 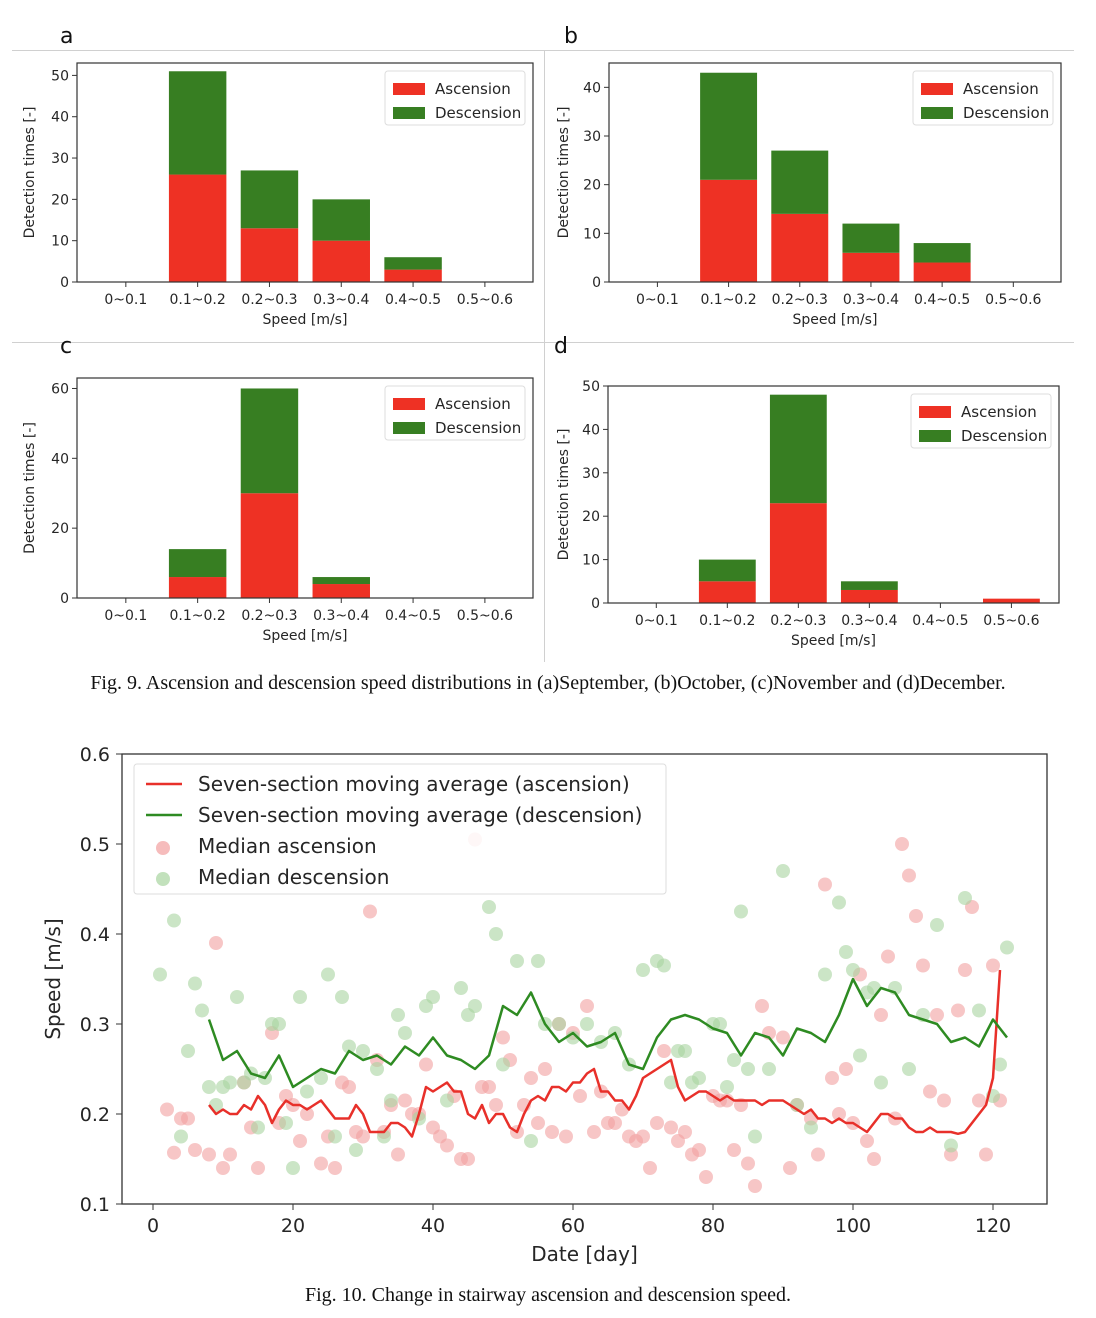 What do you see at coordinates (871, 238) in the screenshot?
I see `descension-bar-0.3~0.4` at bounding box center [871, 238].